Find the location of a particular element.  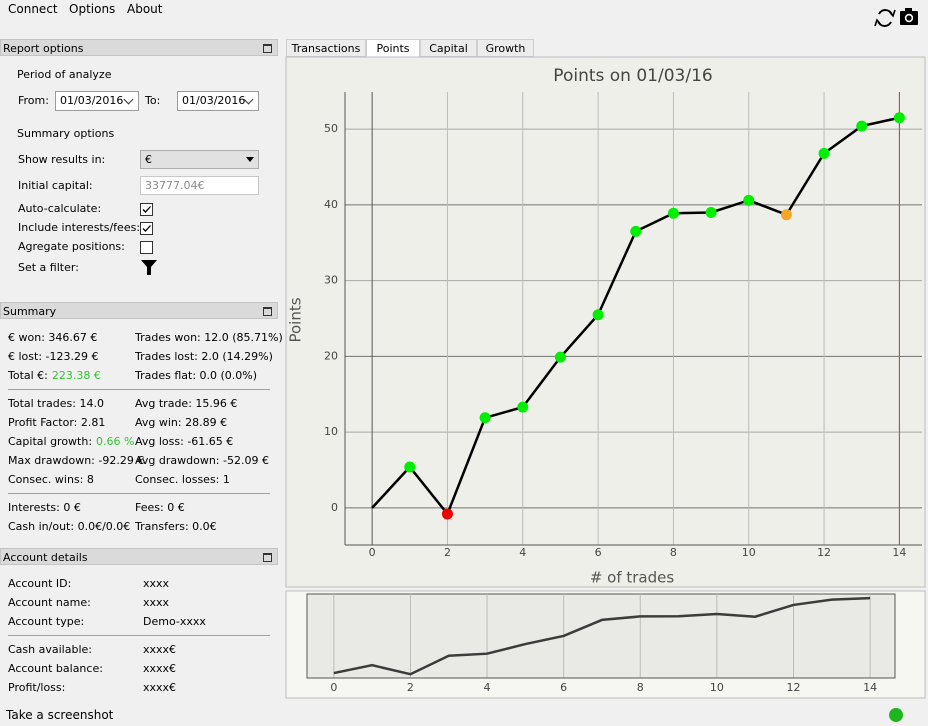

summary-right: Fees: 0 € is located at coordinates (160, 507).